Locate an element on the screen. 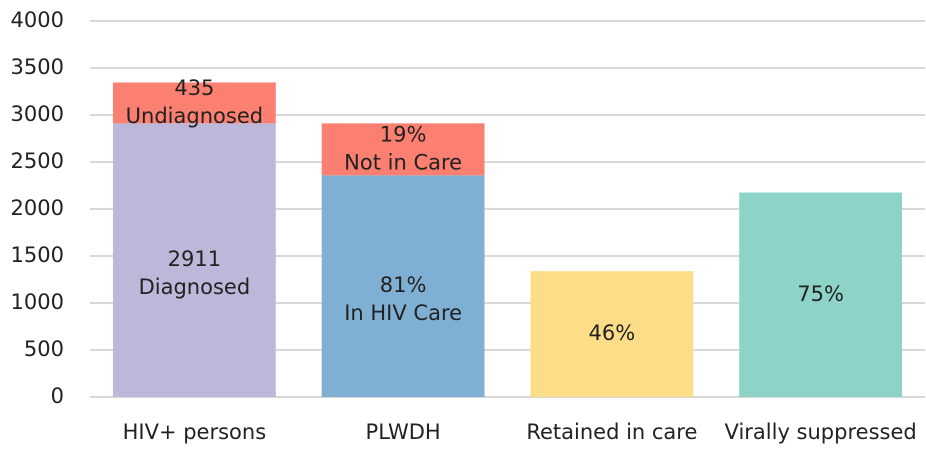 Image resolution: width=926 pixels, height=449 pixels. x-tick-label: Retained in care is located at coordinates (611, 432).